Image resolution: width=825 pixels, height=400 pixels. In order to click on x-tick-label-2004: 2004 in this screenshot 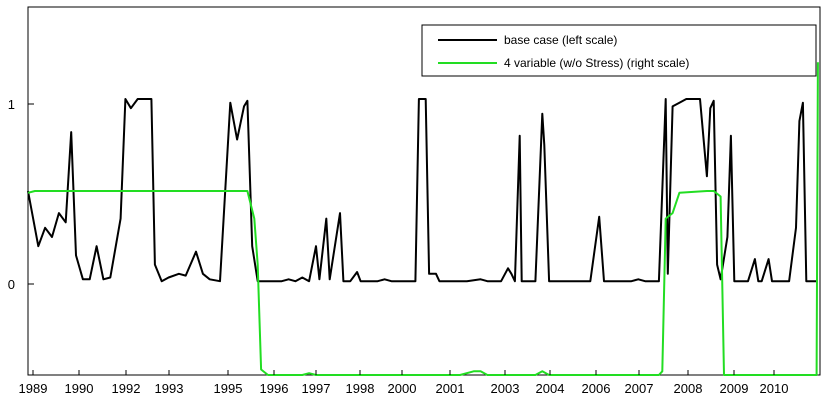, I will do `click(550, 388)`.